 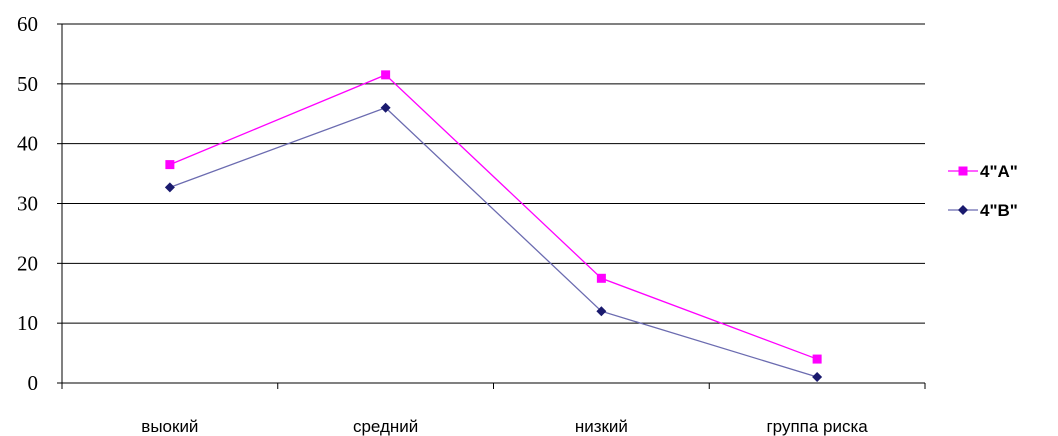 I want to click on x-tick-label: выокий, so click(x=169, y=426).